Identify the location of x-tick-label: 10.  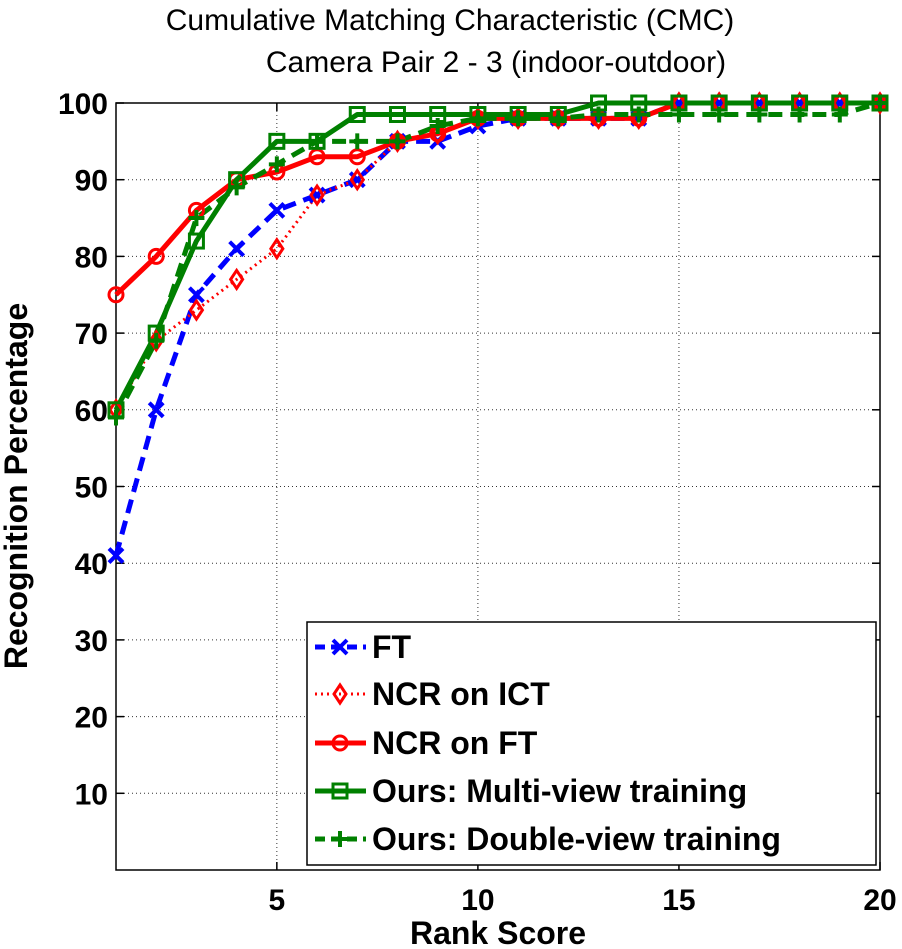
(477, 900).